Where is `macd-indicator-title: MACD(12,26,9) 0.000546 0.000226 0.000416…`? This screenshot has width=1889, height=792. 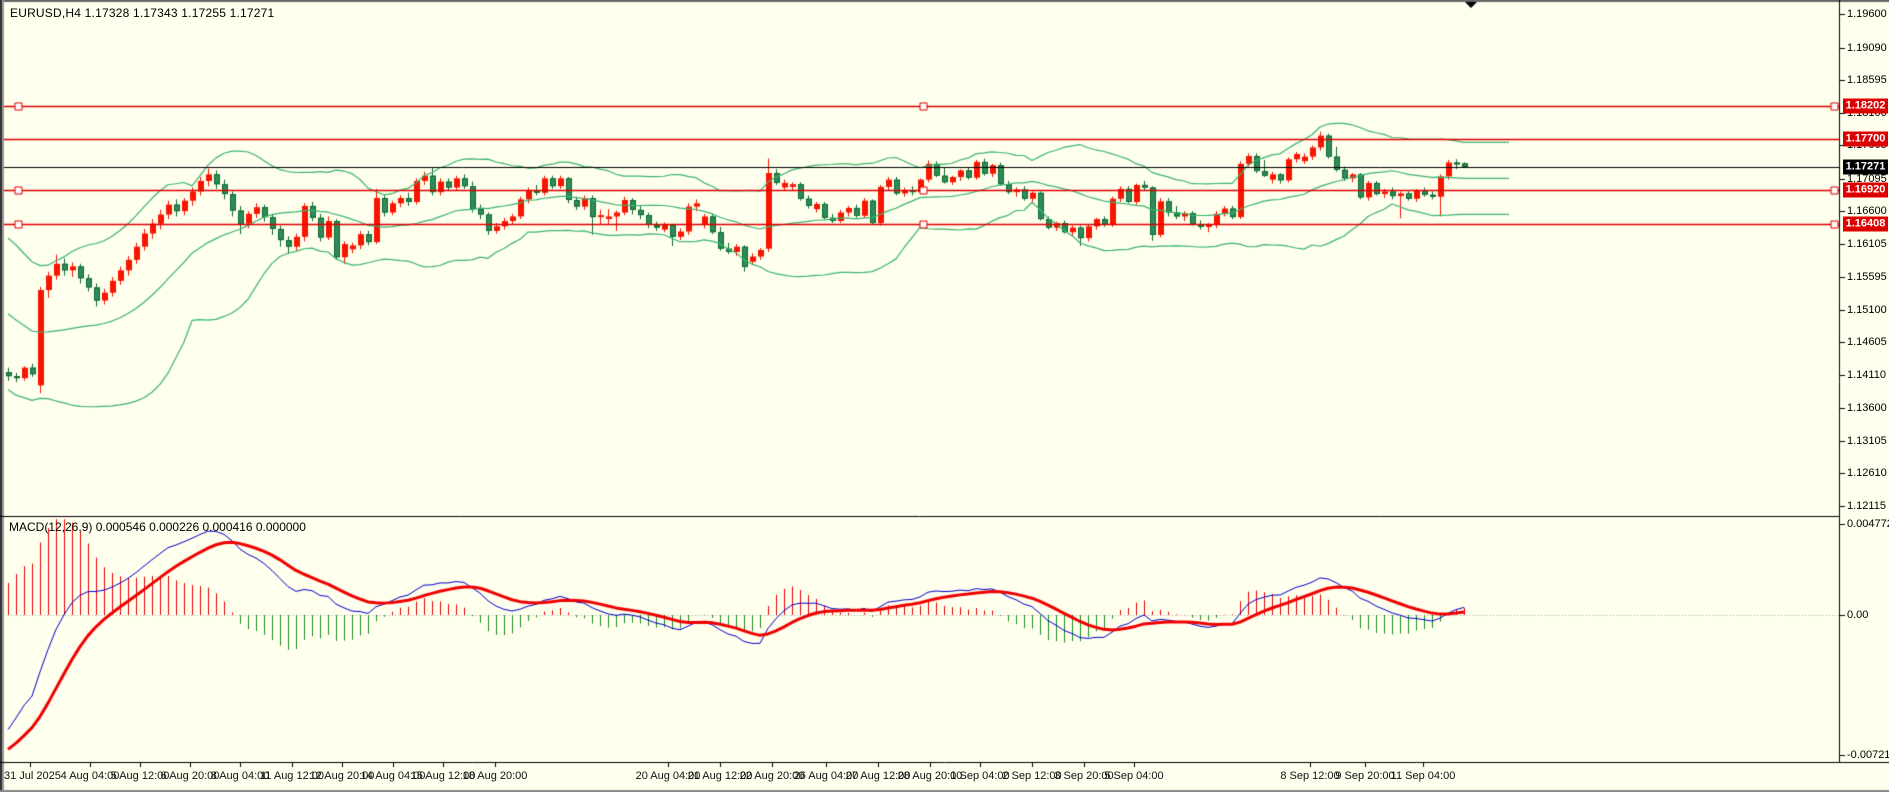 macd-indicator-title: MACD(12,26,9) 0.000546 0.000226 0.000416… is located at coordinates (157, 527).